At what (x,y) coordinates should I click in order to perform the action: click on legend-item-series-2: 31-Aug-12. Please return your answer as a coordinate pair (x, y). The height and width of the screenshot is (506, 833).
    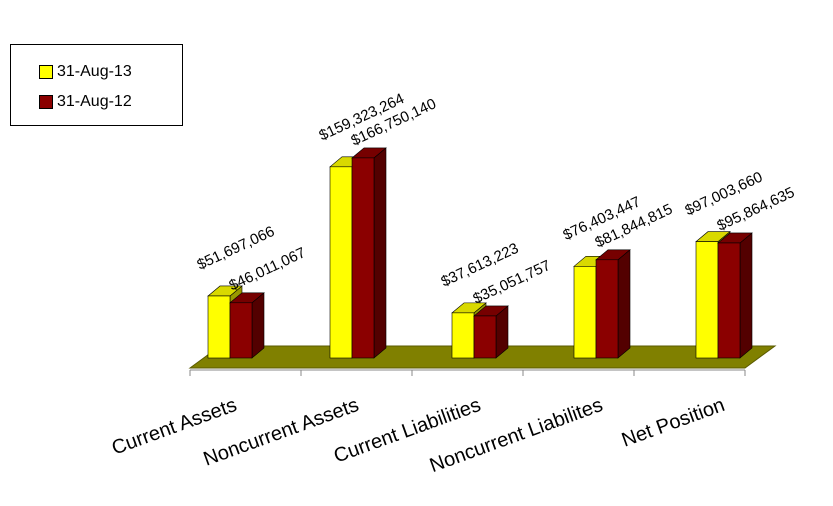
    Looking at the image, I should click on (85, 102).